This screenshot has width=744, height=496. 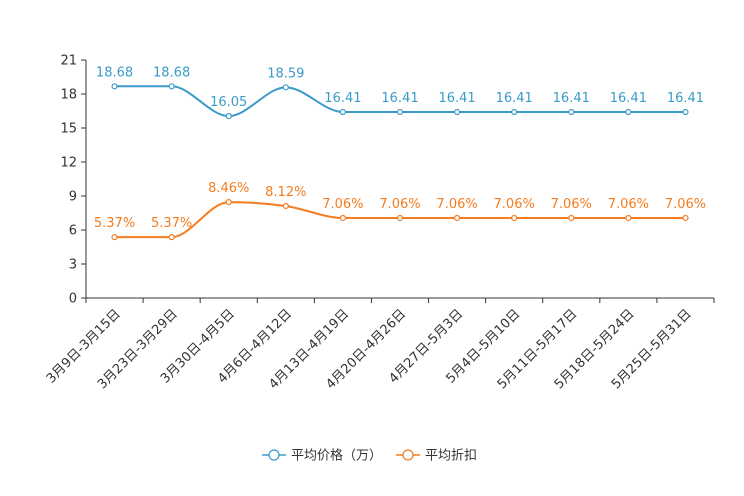 I want to click on legend-item-2: 平均折扣, so click(x=436, y=456).